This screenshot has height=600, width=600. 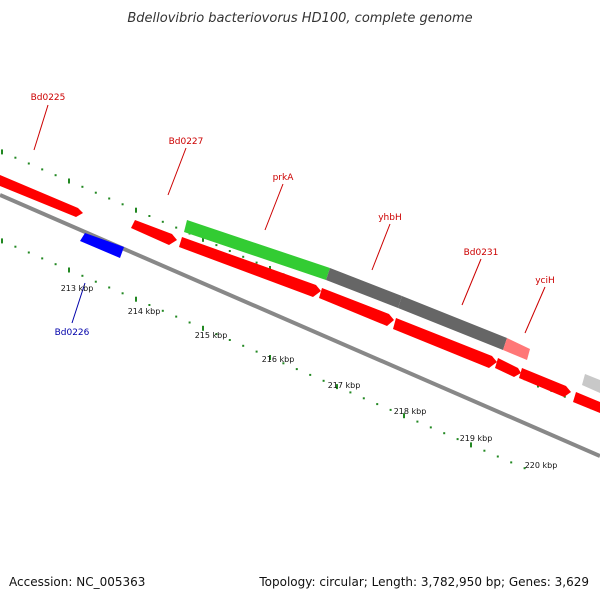 What do you see at coordinates (186, 142) in the screenshot?
I see `gene-label-bd0227: Bd0227` at bounding box center [186, 142].